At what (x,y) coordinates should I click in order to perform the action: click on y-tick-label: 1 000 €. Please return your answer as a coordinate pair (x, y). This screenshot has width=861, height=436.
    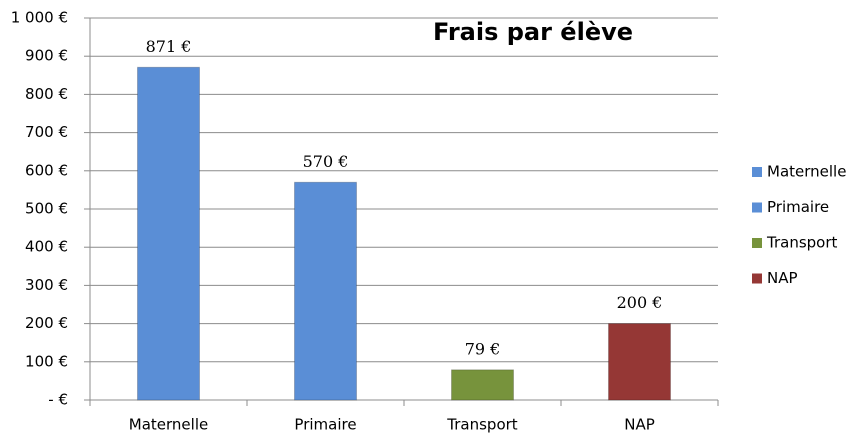
    Looking at the image, I should click on (39, 18).